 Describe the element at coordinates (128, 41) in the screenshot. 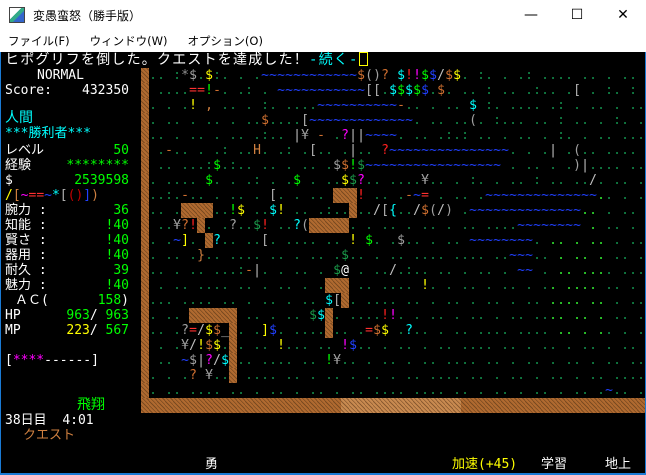

I see `menu-window: ウィンドウ(W)` at that location.